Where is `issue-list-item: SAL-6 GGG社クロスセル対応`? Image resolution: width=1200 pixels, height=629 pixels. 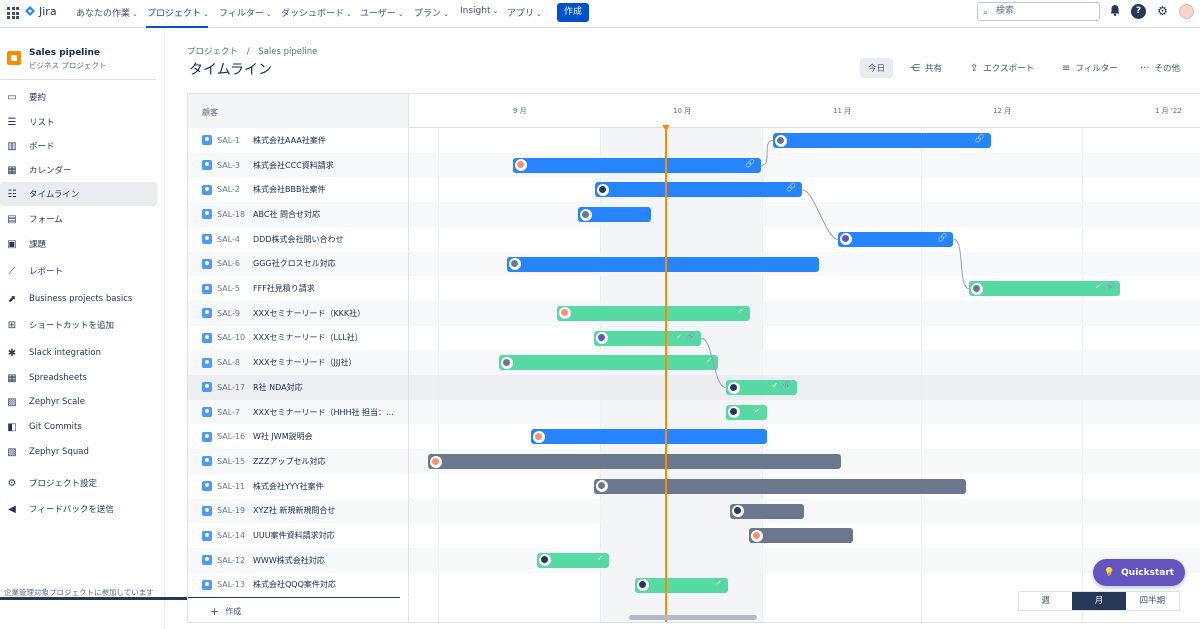
issue-list-item: SAL-6 GGG社クロスセル対応 is located at coordinates (298, 264).